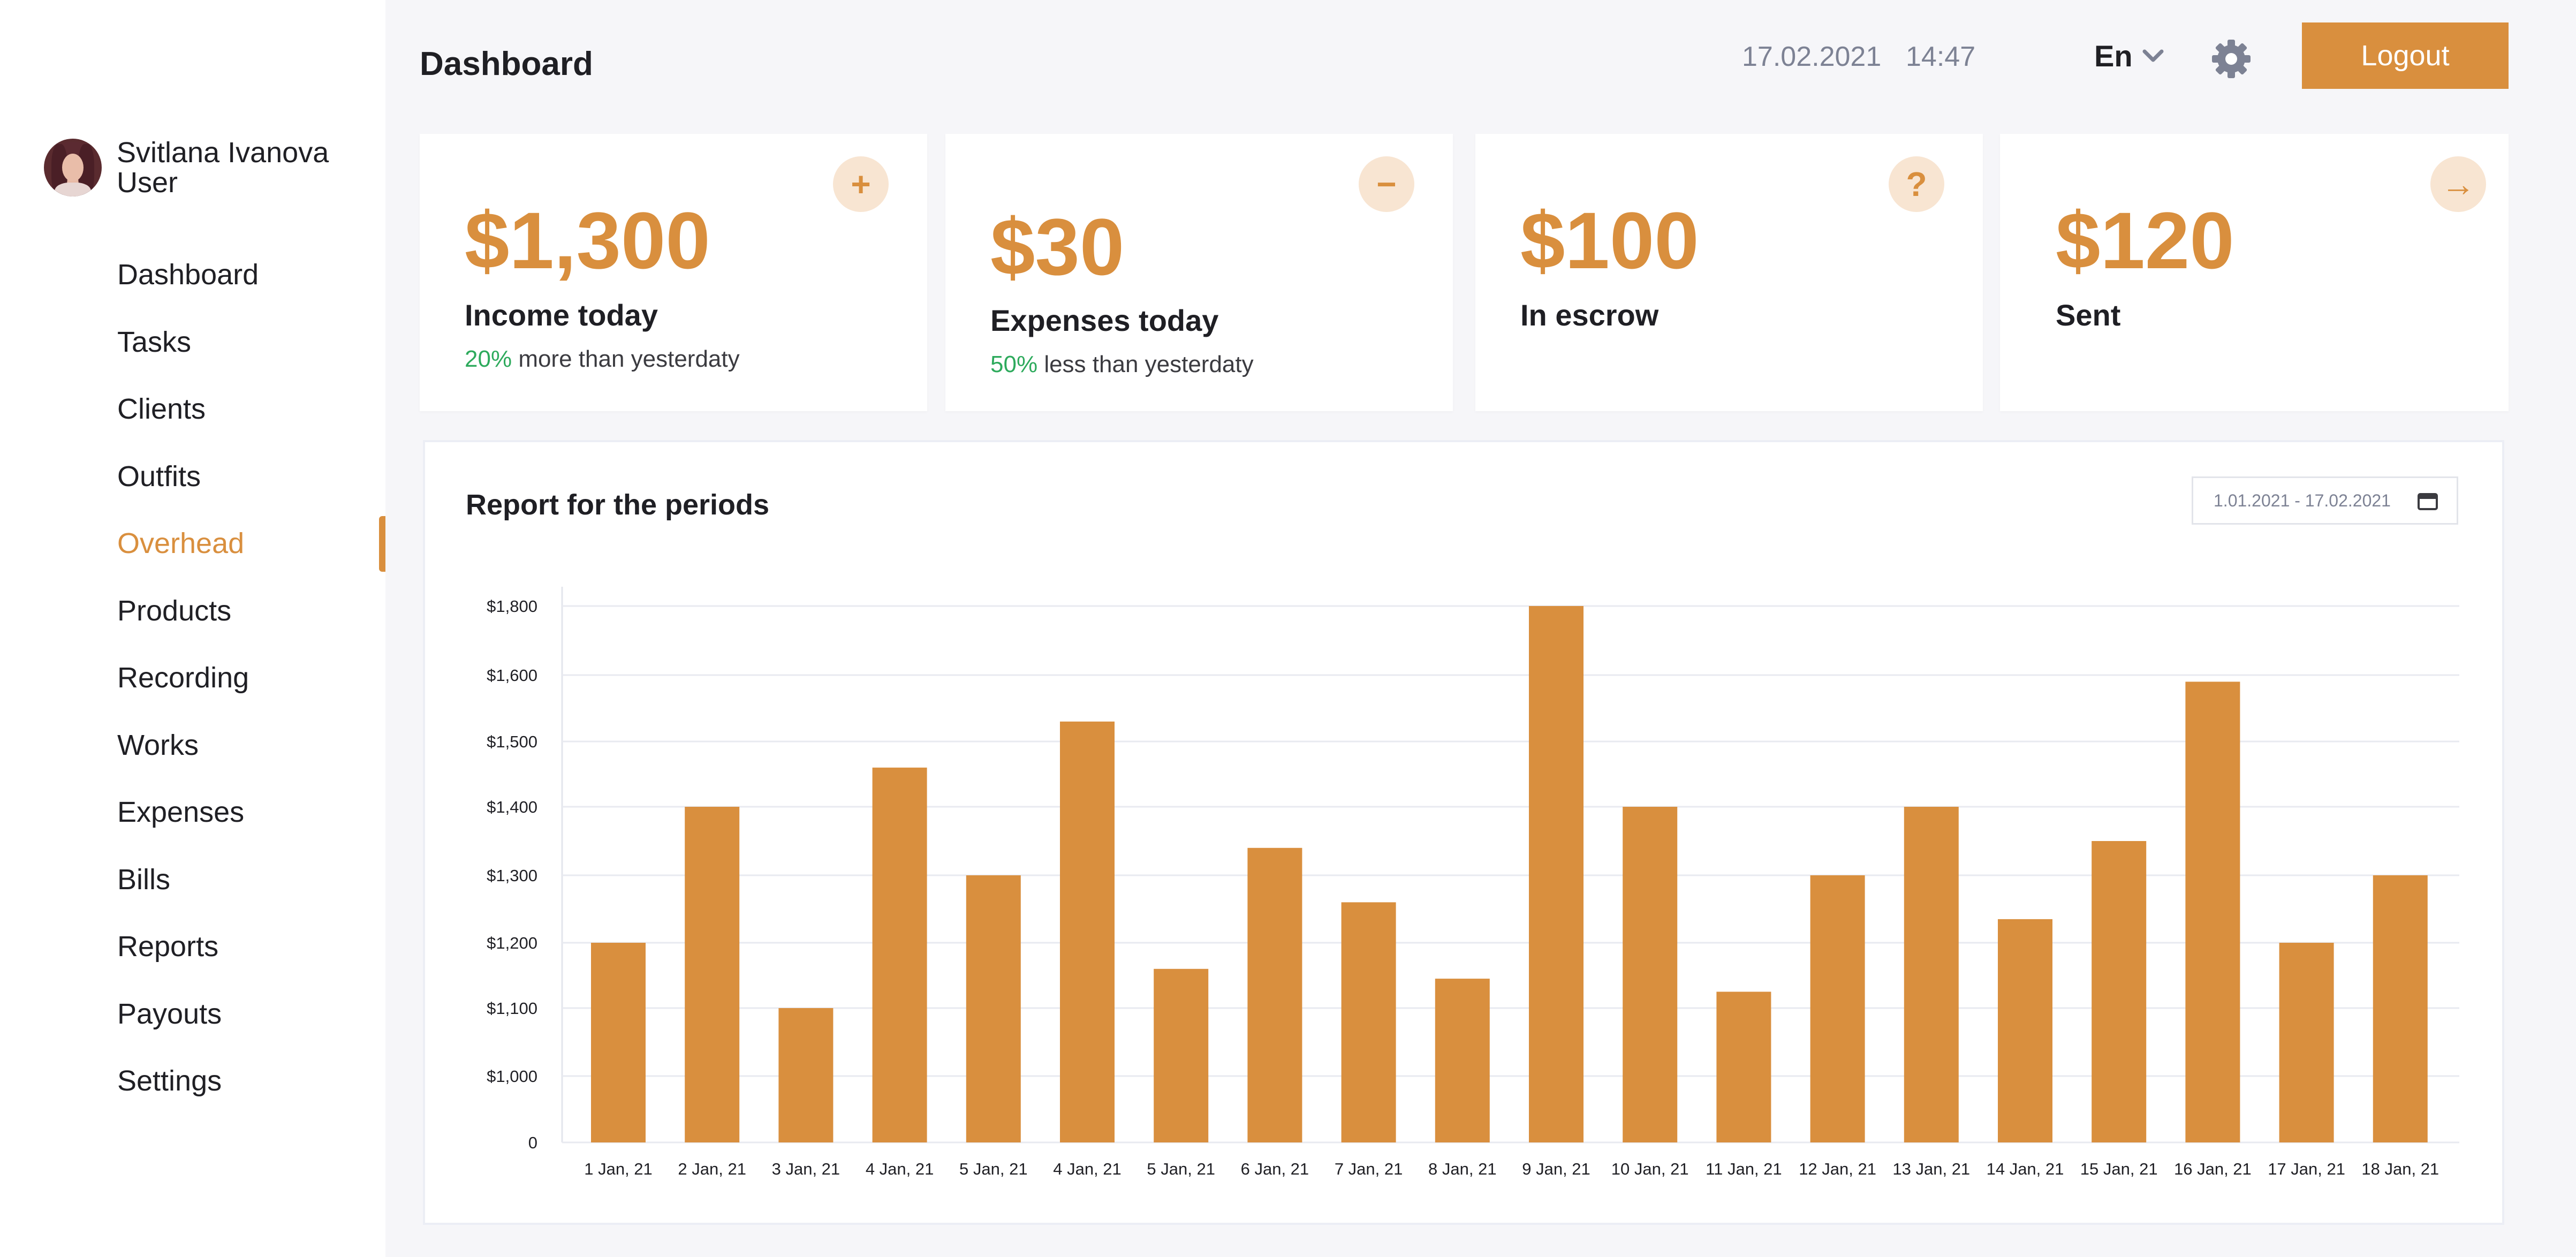  What do you see at coordinates (1057, 247) in the screenshot?
I see `card-amount: $30` at bounding box center [1057, 247].